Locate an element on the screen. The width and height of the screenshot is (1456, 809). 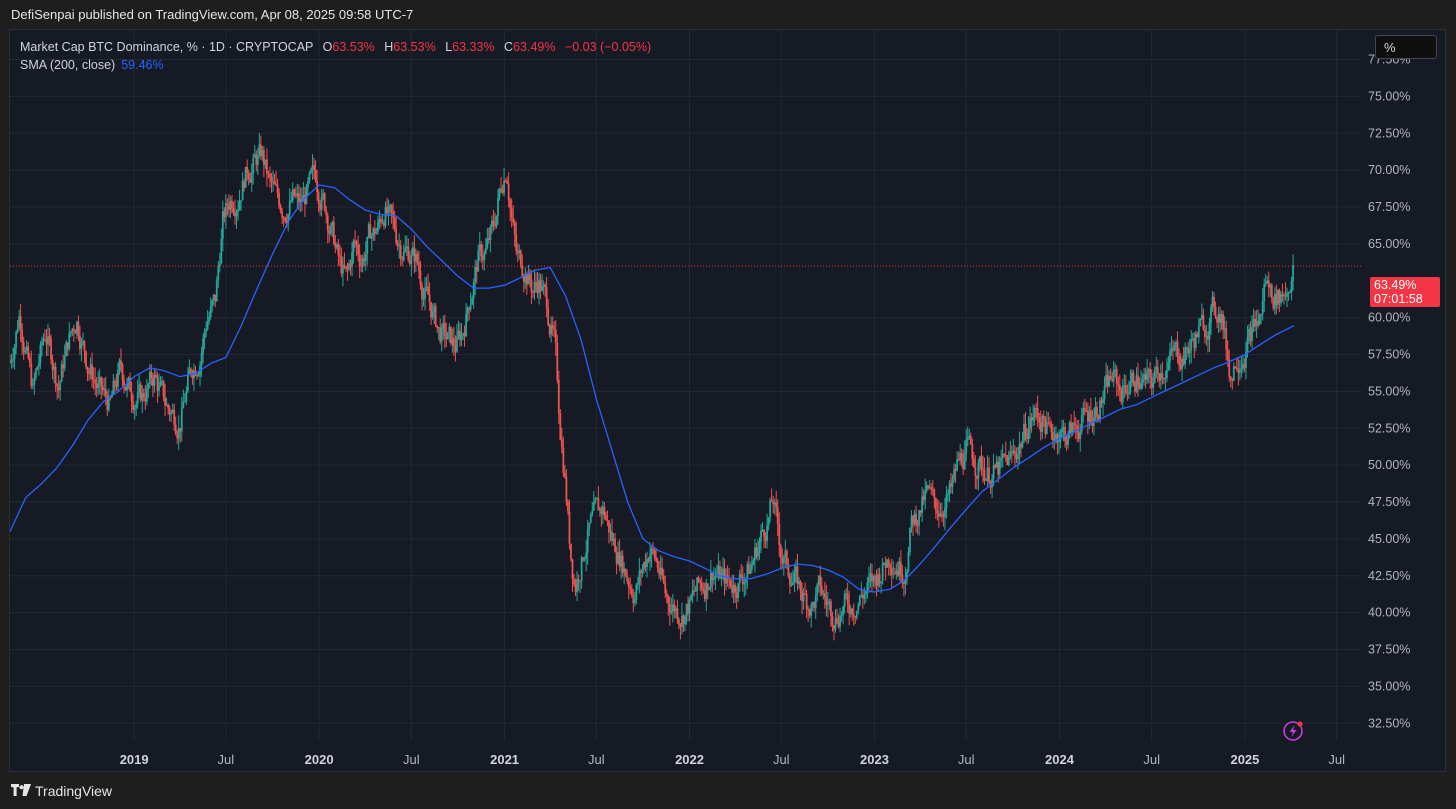
lightning-icon is located at coordinates (1293, 731).